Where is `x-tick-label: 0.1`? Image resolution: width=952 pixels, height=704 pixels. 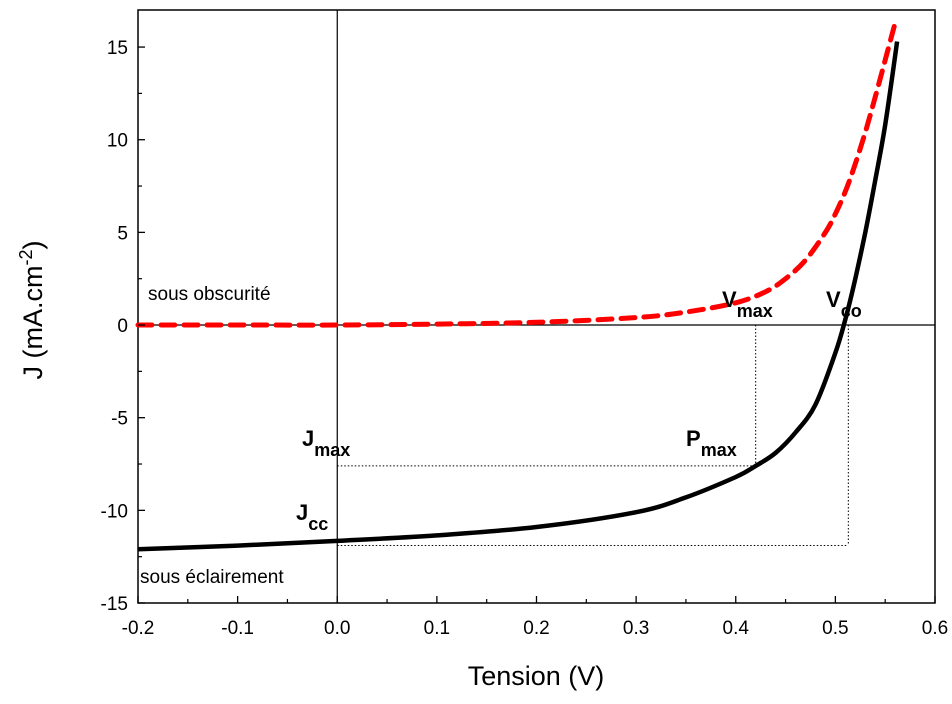 x-tick-label: 0.1 is located at coordinates (437, 628).